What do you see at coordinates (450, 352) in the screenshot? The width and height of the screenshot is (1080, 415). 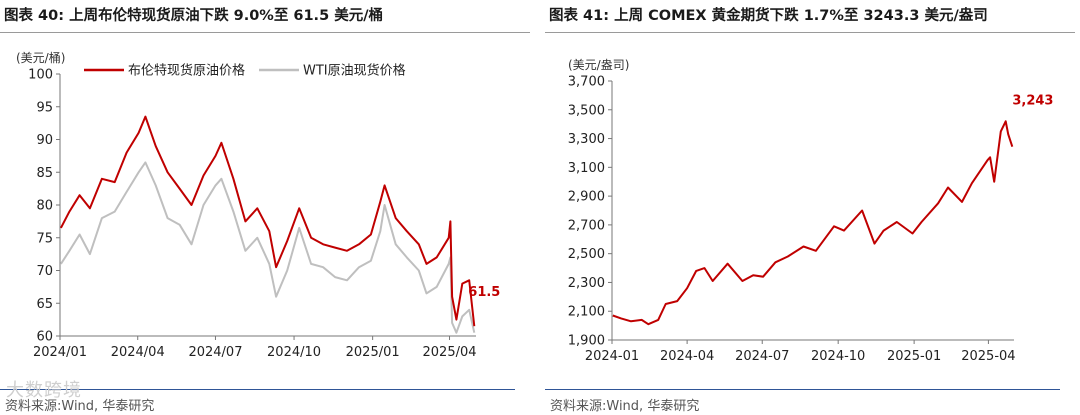 I see `x-tick-label: 2025/04` at bounding box center [450, 352].